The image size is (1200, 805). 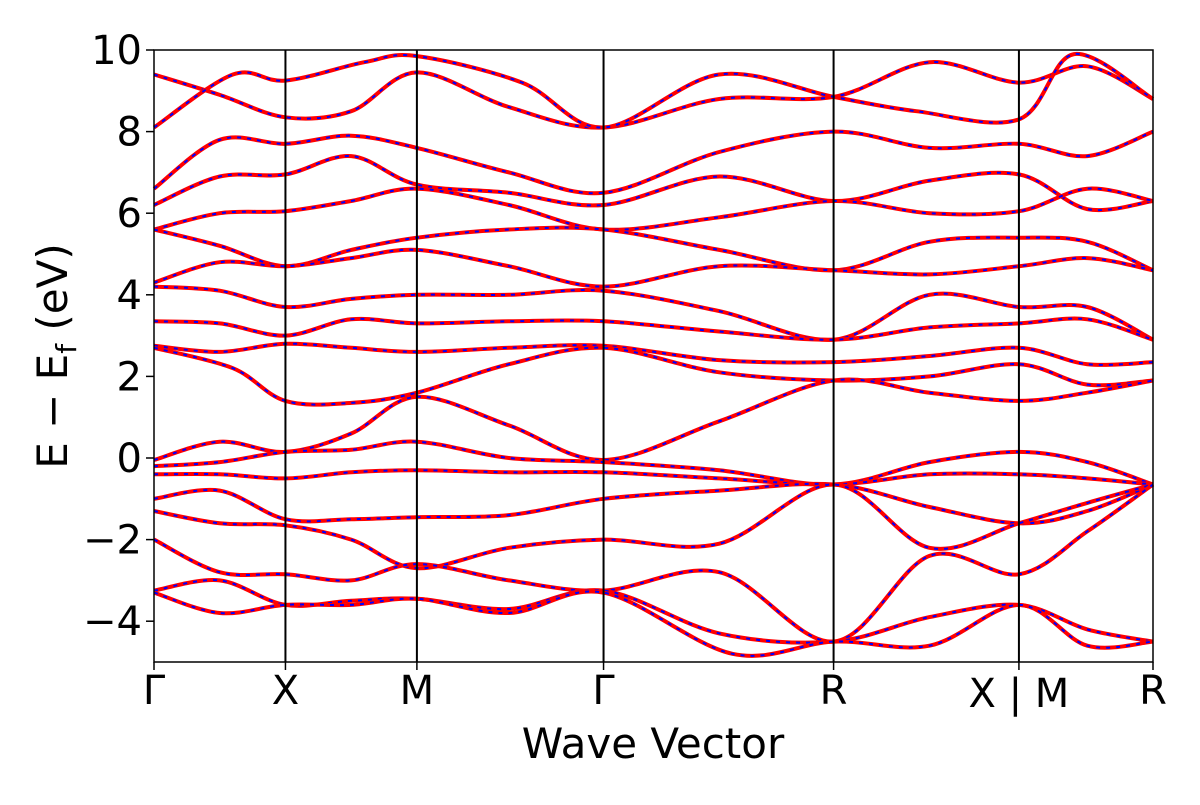 I want to click on x-axis-ticks: Γ X M Γ R X | M R, so click(x=655, y=689).